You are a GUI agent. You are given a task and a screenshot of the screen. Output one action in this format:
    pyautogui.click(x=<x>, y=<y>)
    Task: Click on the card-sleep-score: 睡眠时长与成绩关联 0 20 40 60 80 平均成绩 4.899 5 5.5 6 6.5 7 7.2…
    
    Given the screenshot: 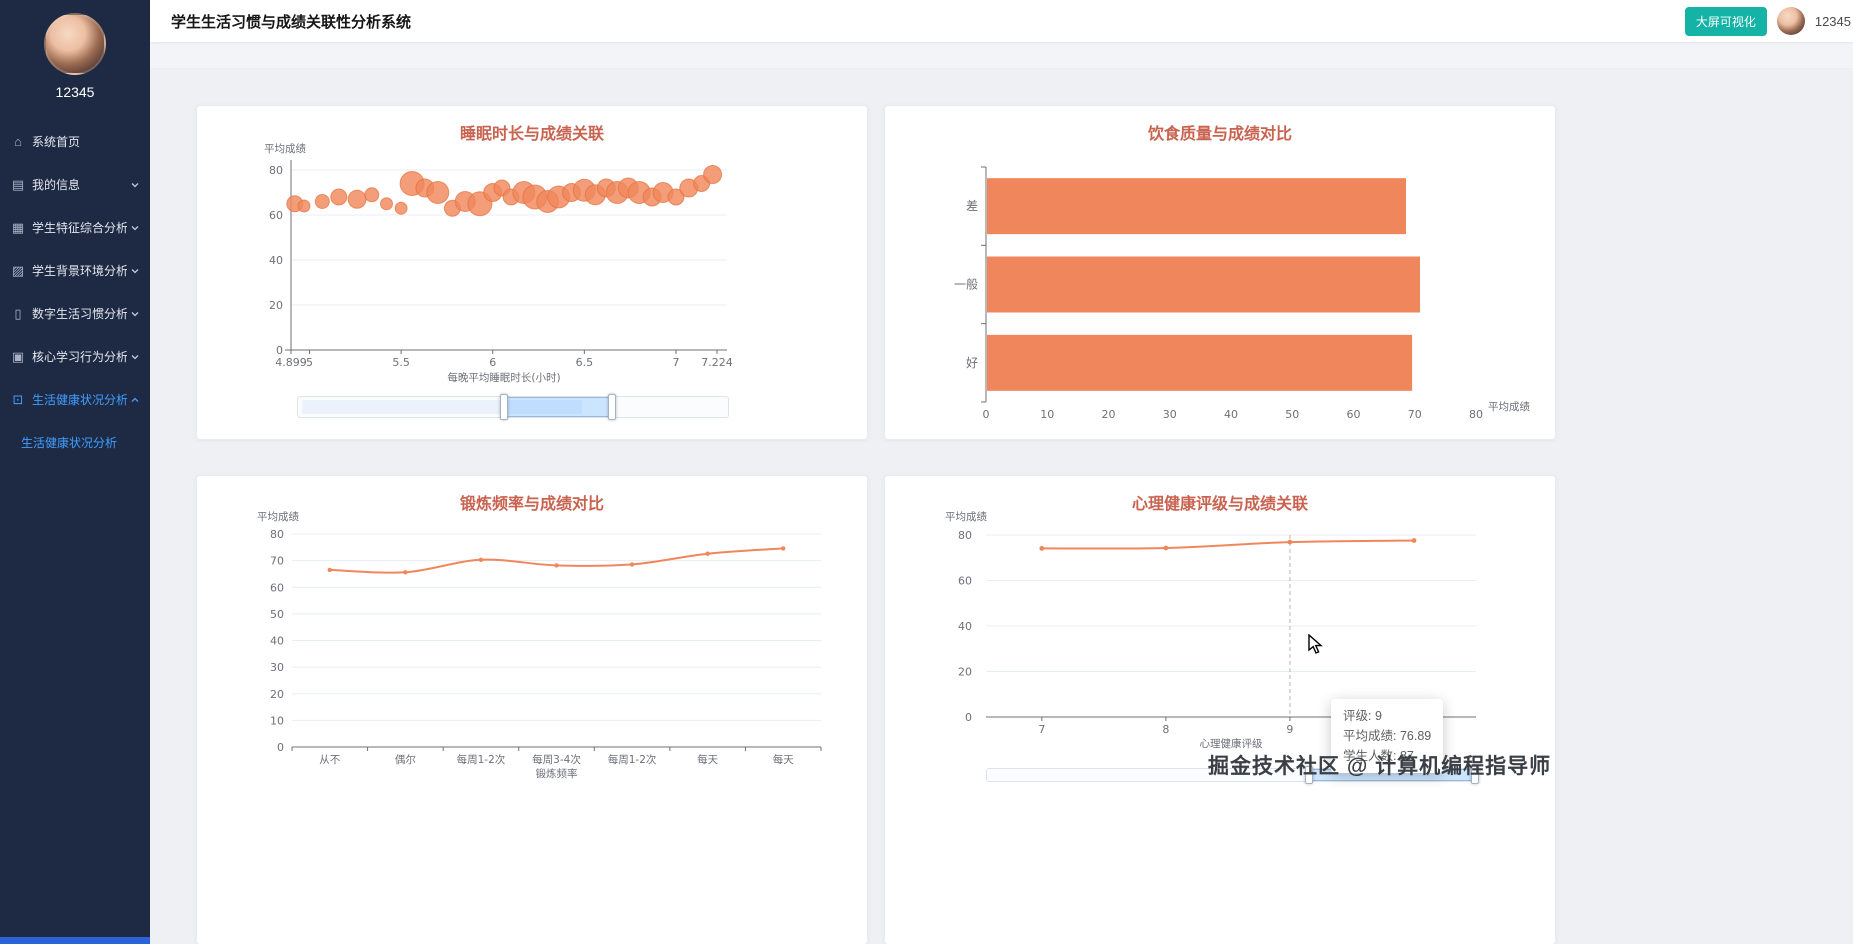 What is the action you would take?
    pyautogui.click(x=532, y=272)
    